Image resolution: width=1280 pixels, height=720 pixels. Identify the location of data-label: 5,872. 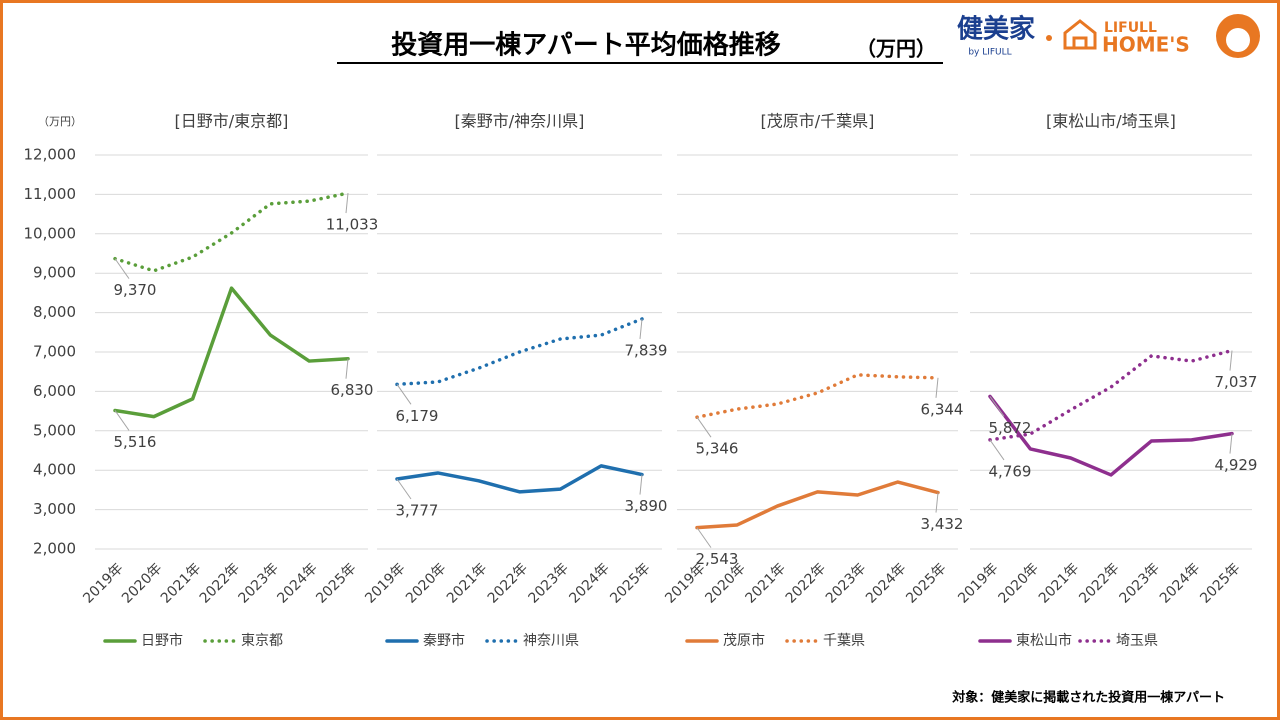
(1010, 428).